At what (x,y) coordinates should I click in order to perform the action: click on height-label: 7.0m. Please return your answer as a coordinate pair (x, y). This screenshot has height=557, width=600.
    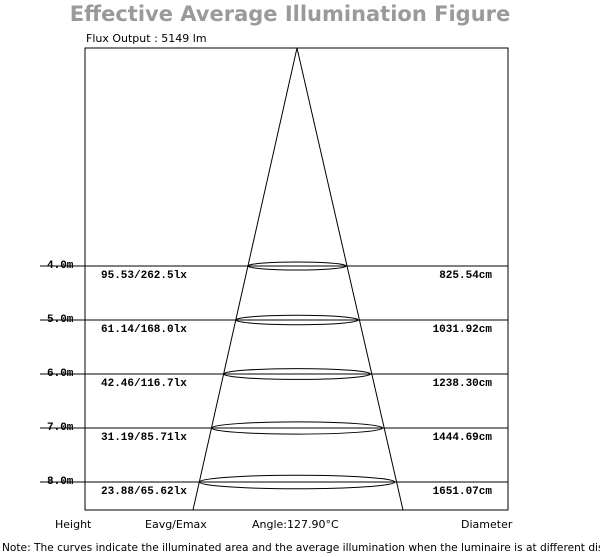
    Looking at the image, I should click on (60, 428).